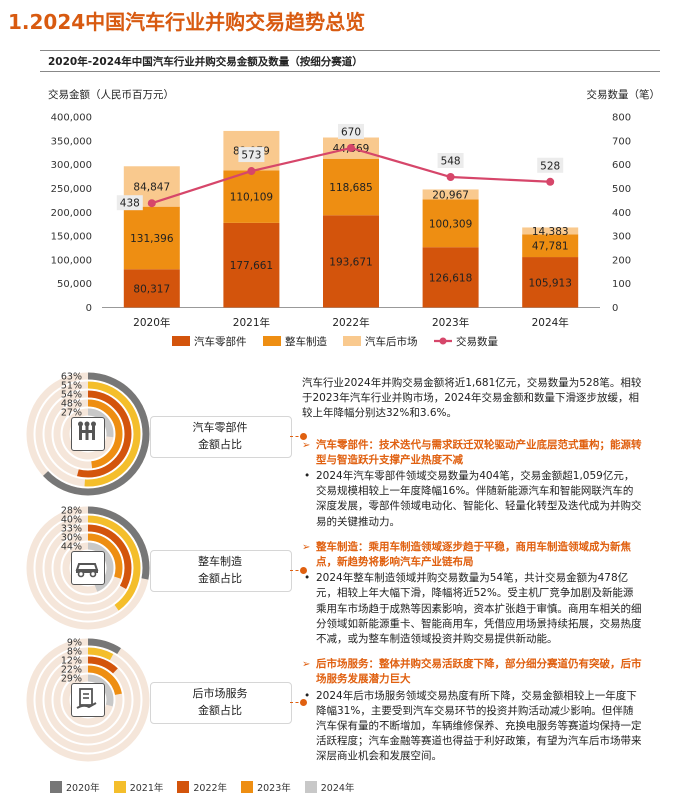 The image size is (676, 803). What do you see at coordinates (71, 213) in the screenshot?
I see `y-left-tick-label: 200,000` at bounding box center [71, 213].